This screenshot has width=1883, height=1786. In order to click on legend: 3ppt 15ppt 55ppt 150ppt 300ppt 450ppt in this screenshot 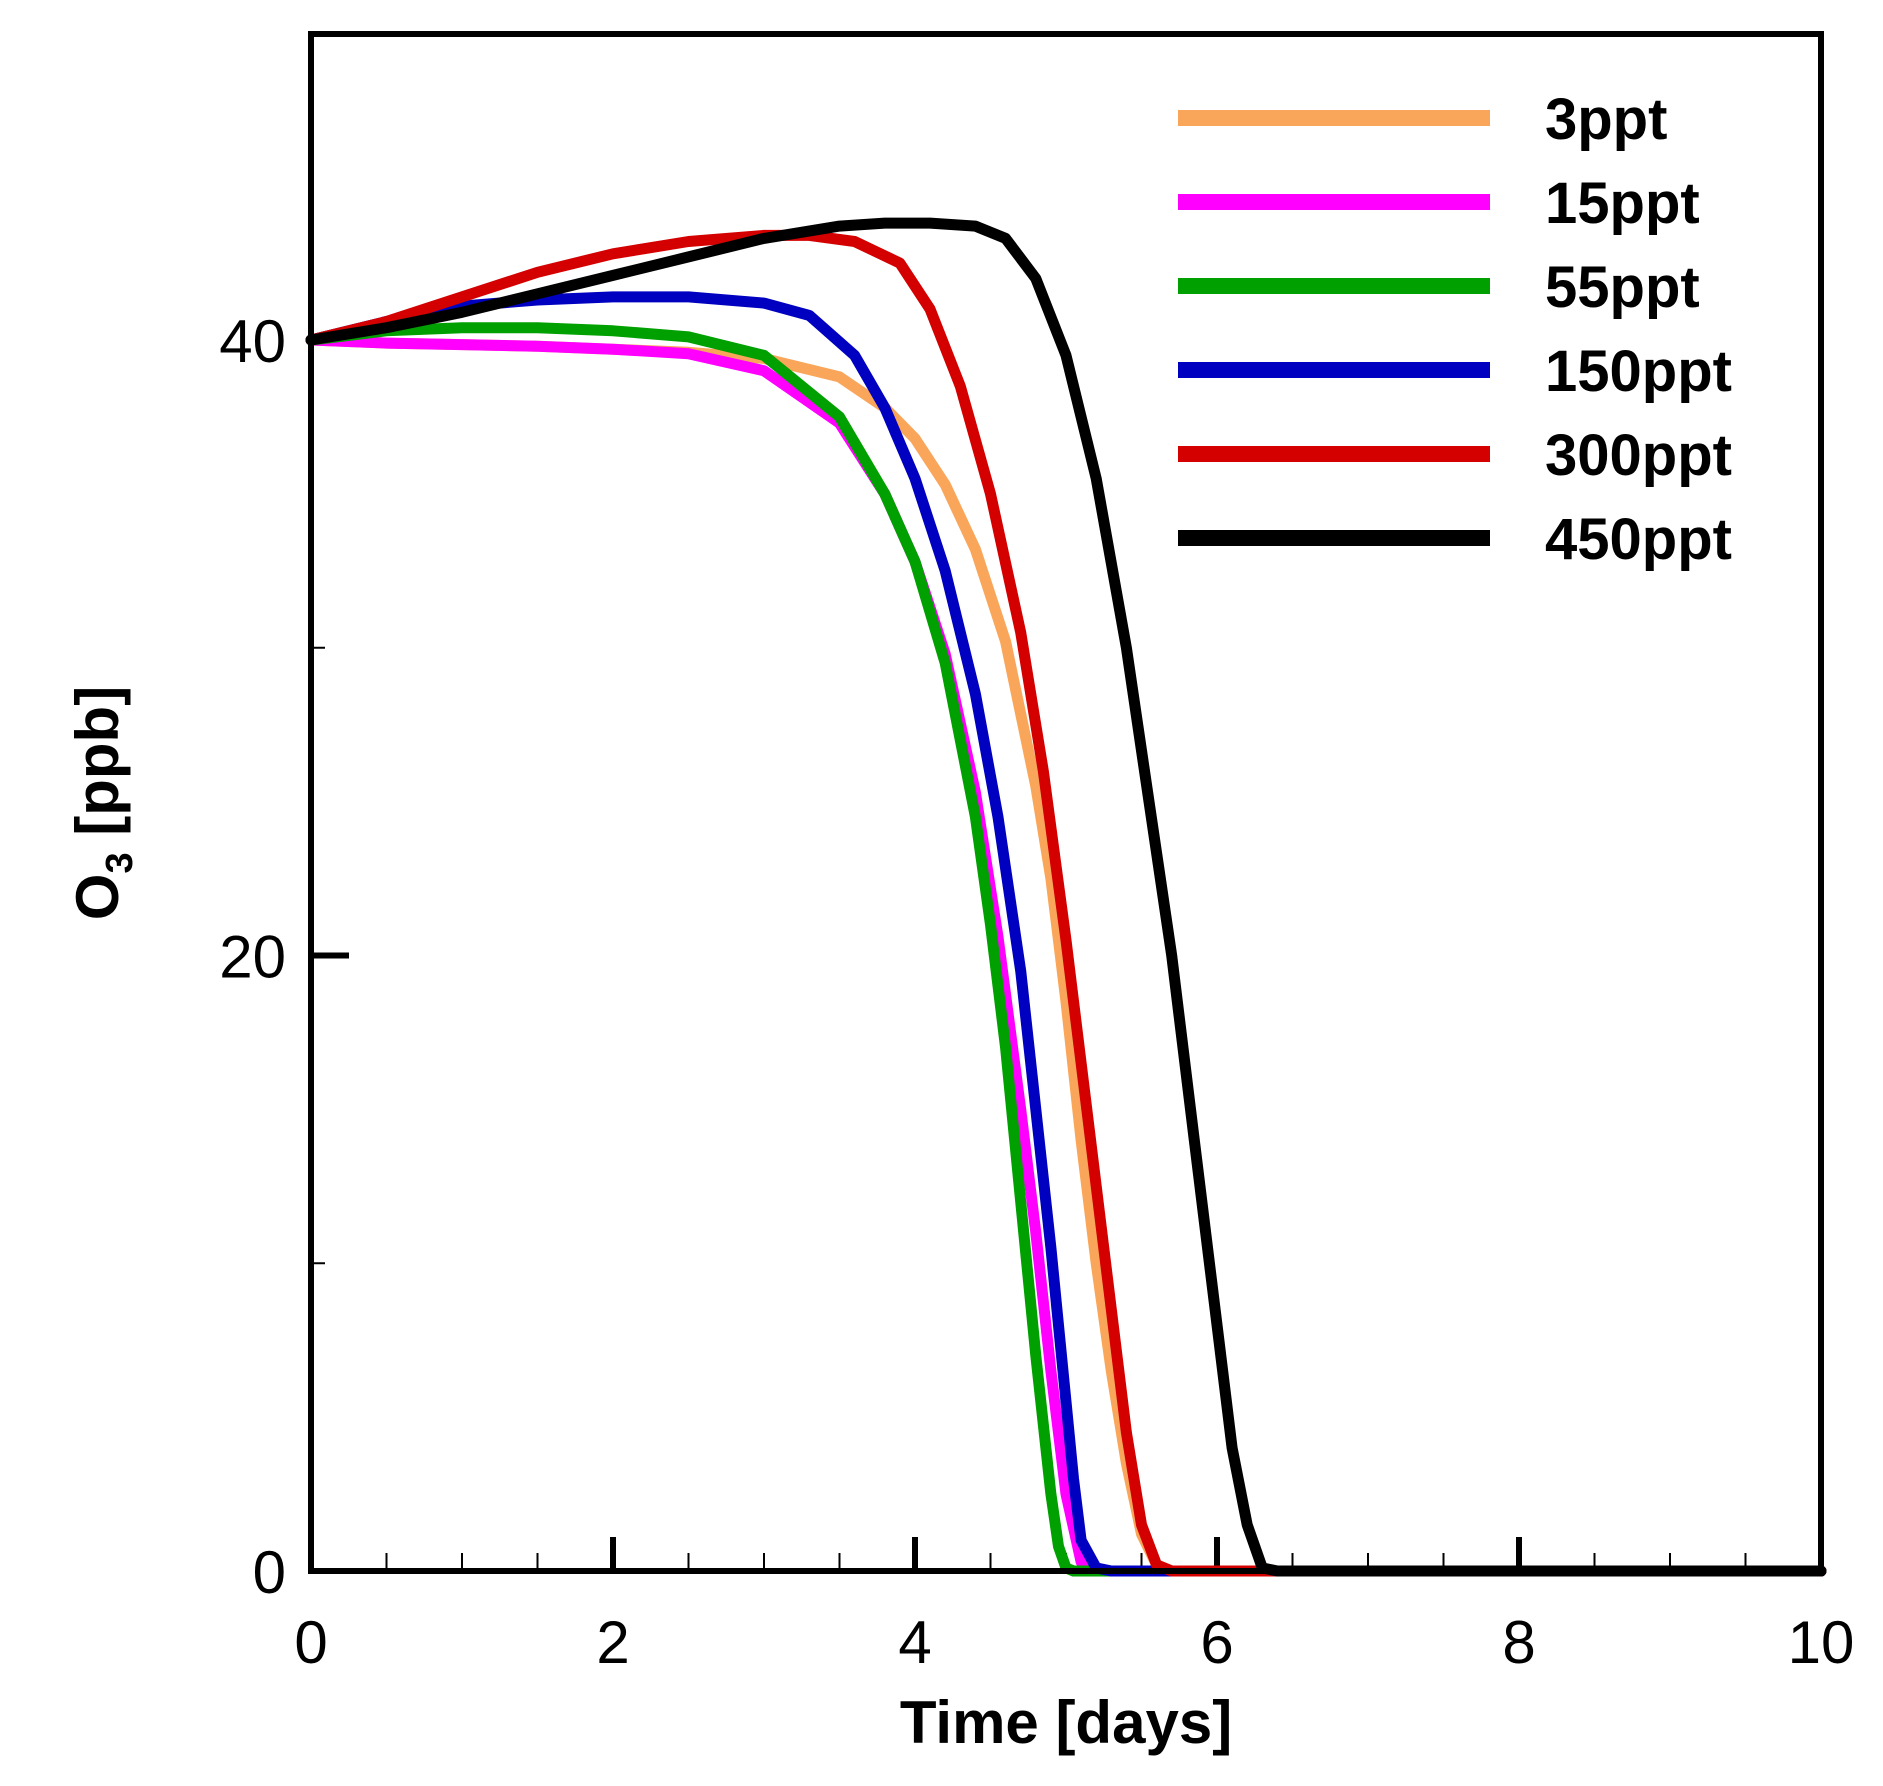, I will do `click(1455, 329)`.